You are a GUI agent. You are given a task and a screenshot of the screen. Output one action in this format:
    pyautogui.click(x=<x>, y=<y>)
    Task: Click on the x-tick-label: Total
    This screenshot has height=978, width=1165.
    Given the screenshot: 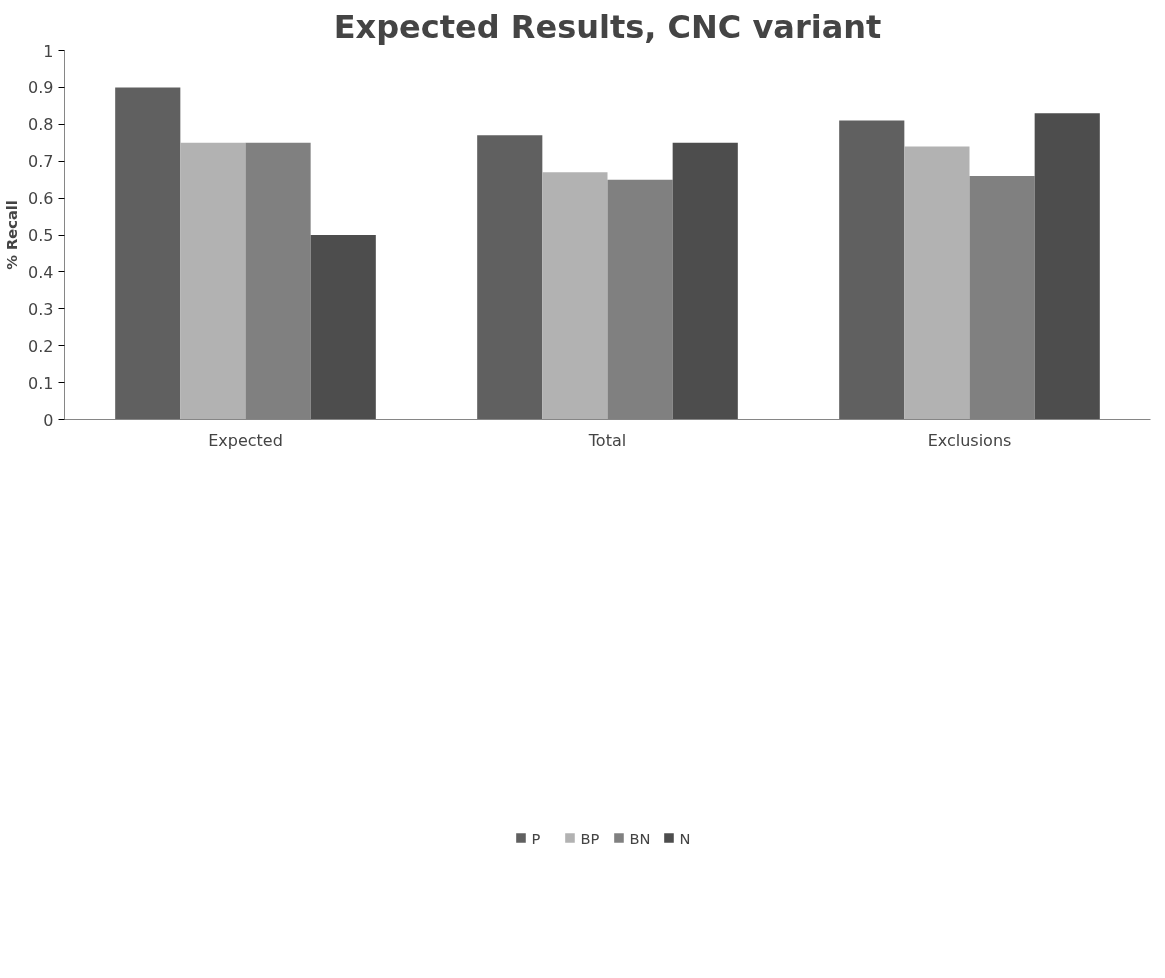 What is the action you would take?
    pyautogui.click(x=607, y=440)
    